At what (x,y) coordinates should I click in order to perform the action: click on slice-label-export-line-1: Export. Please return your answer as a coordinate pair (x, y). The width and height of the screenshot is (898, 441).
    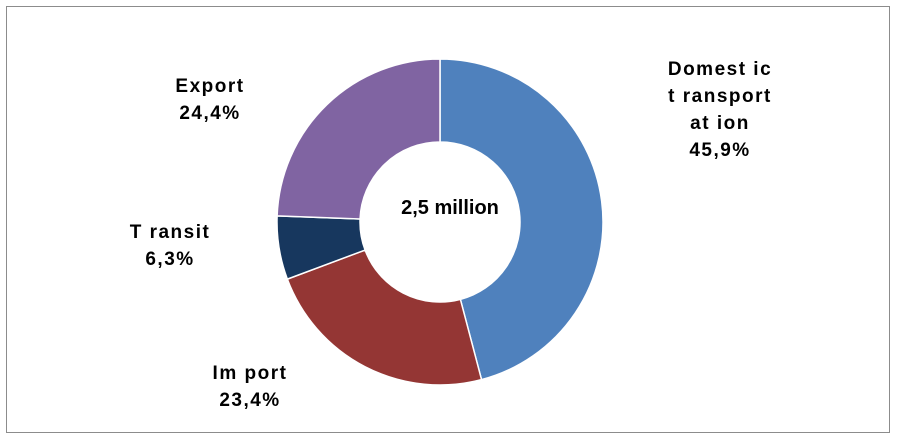
    Looking at the image, I should click on (210, 86).